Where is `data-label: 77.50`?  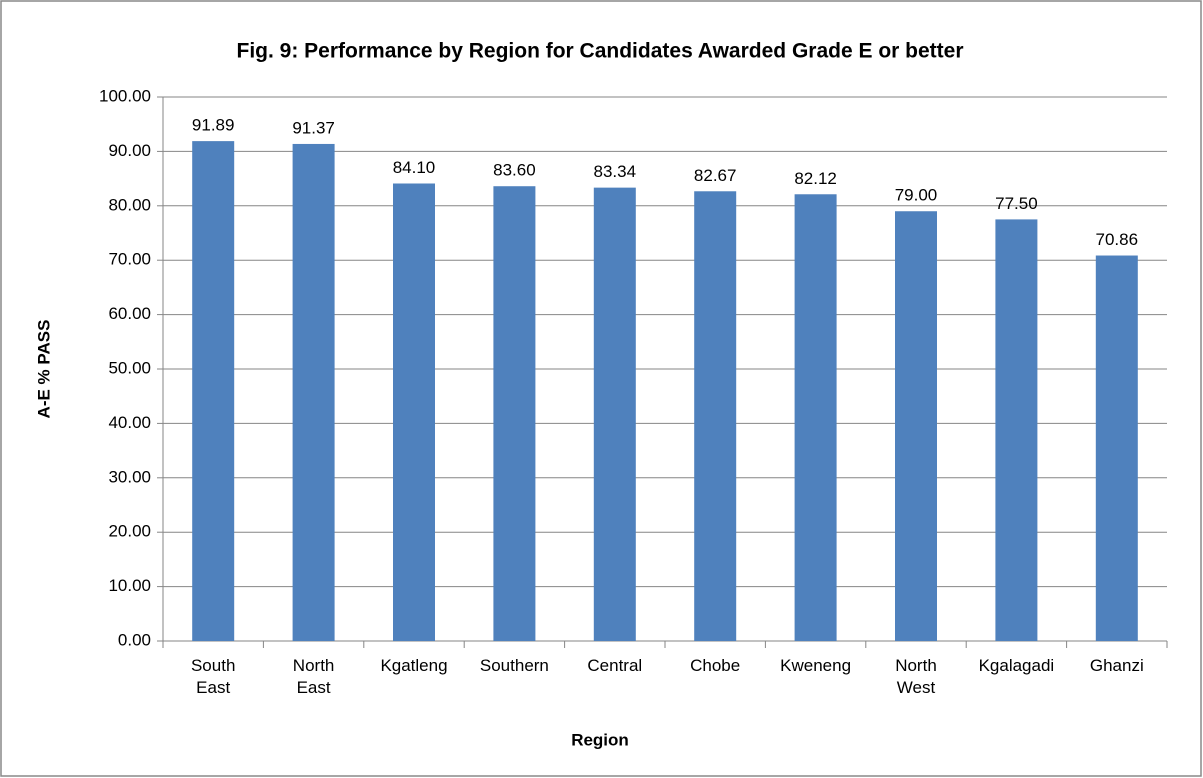
data-label: 77.50 is located at coordinates (1016, 203).